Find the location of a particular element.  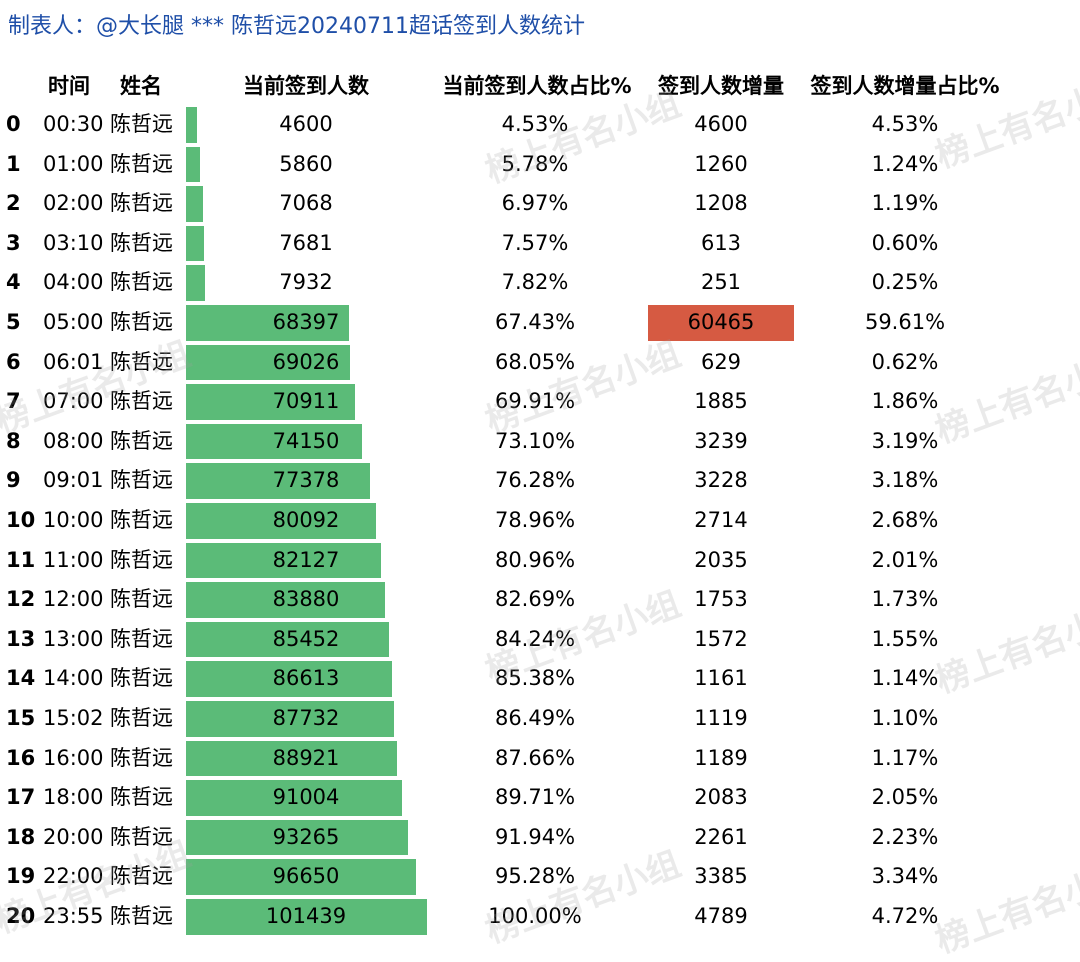

row-increase: 3385 is located at coordinates (721, 876).